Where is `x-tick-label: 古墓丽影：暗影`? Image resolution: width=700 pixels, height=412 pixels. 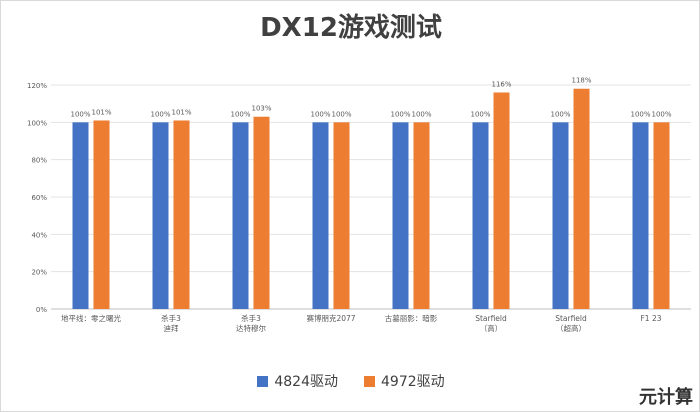
x-tick-label: 古墓丽影：暗影 is located at coordinates (411, 318).